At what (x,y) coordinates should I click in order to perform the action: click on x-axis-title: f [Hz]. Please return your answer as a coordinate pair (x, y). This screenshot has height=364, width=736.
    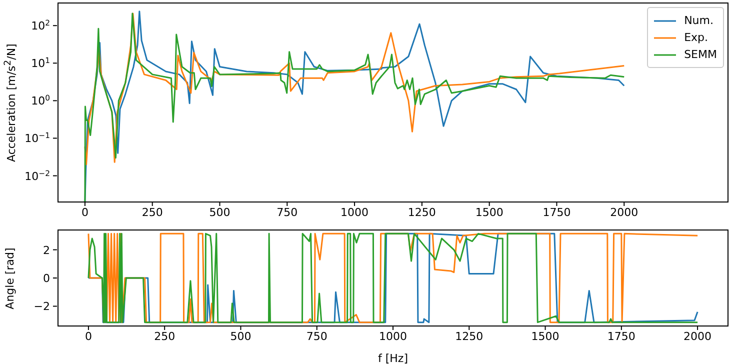
    Looking at the image, I should click on (393, 358).